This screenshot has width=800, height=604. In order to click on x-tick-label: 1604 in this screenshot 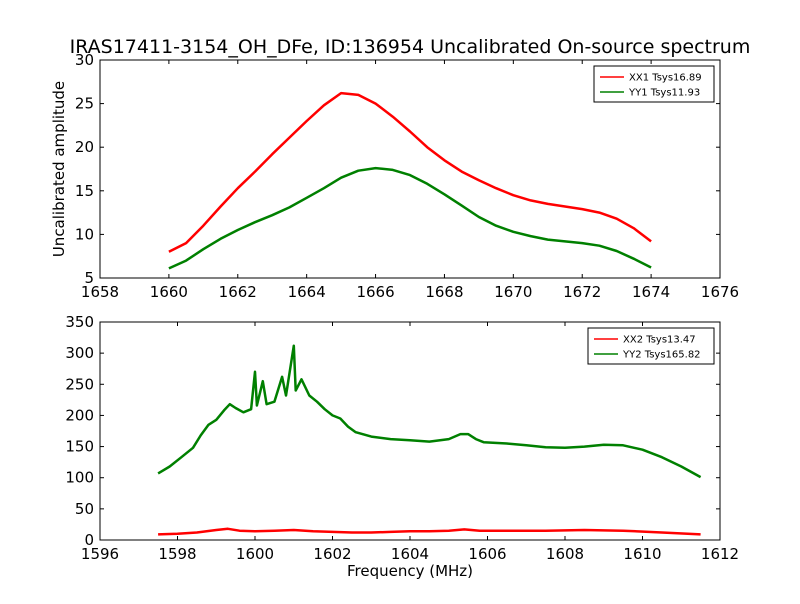, I will do `click(410, 554)`.